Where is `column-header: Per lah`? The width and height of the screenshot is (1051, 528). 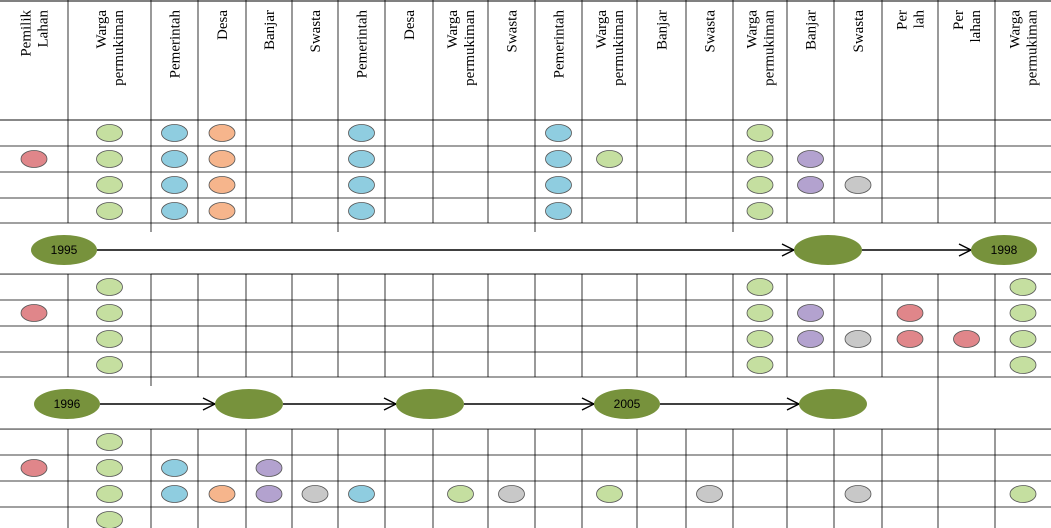 column-header: Per lah is located at coordinates (911, 20).